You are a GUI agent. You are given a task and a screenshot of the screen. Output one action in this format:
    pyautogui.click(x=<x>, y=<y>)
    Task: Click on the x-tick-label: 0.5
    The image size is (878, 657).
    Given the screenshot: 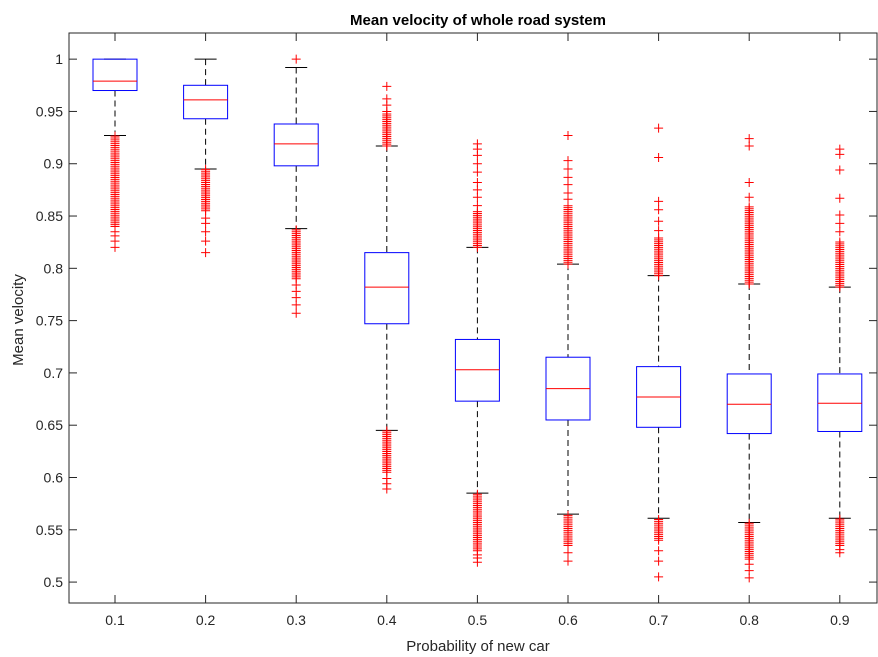 What is the action you would take?
    pyautogui.click(x=478, y=620)
    